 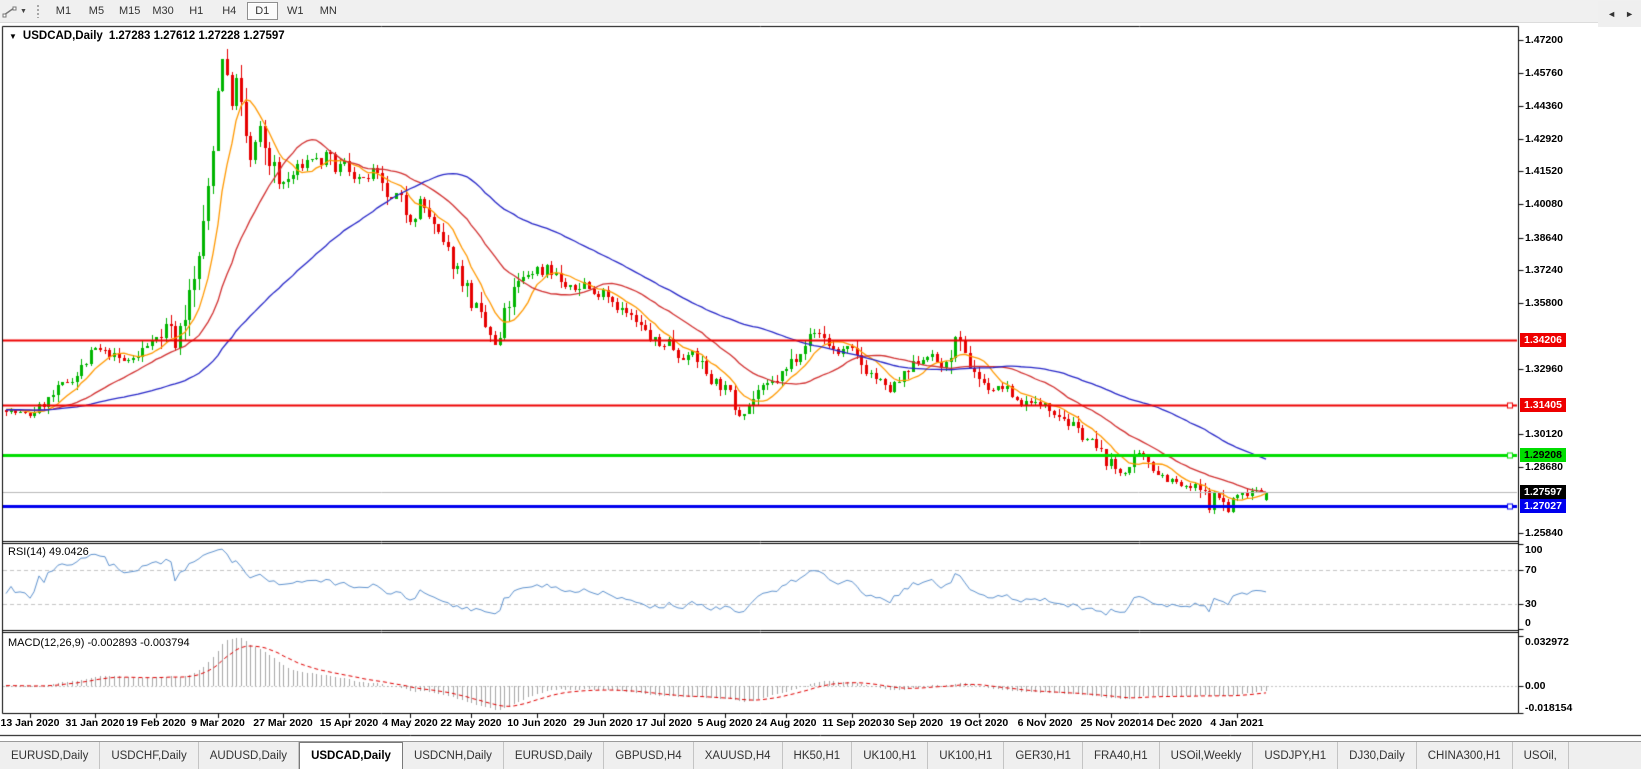 I want to click on line-tool-button: ▼, so click(x=16, y=11).